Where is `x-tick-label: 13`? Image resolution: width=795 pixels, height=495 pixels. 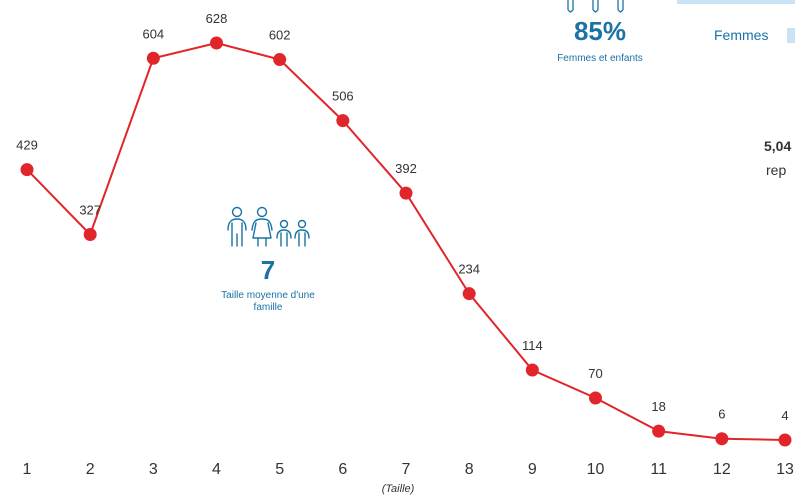 x-tick-label: 13 is located at coordinates (785, 469).